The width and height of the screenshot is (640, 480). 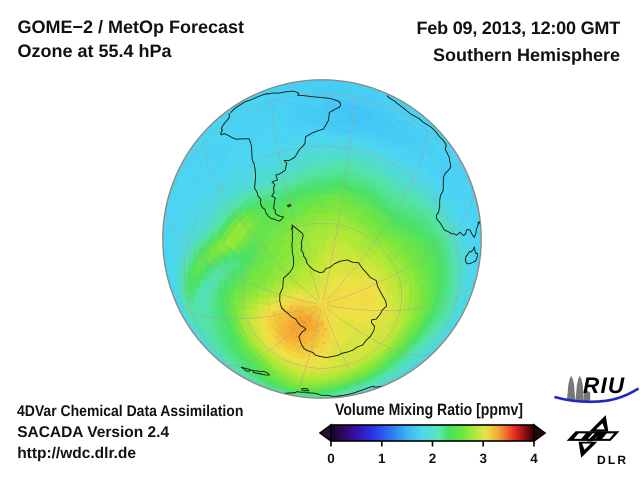 What do you see at coordinates (604, 385) in the screenshot?
I see `svg-text: RIU` at bounding box center [604, 385].